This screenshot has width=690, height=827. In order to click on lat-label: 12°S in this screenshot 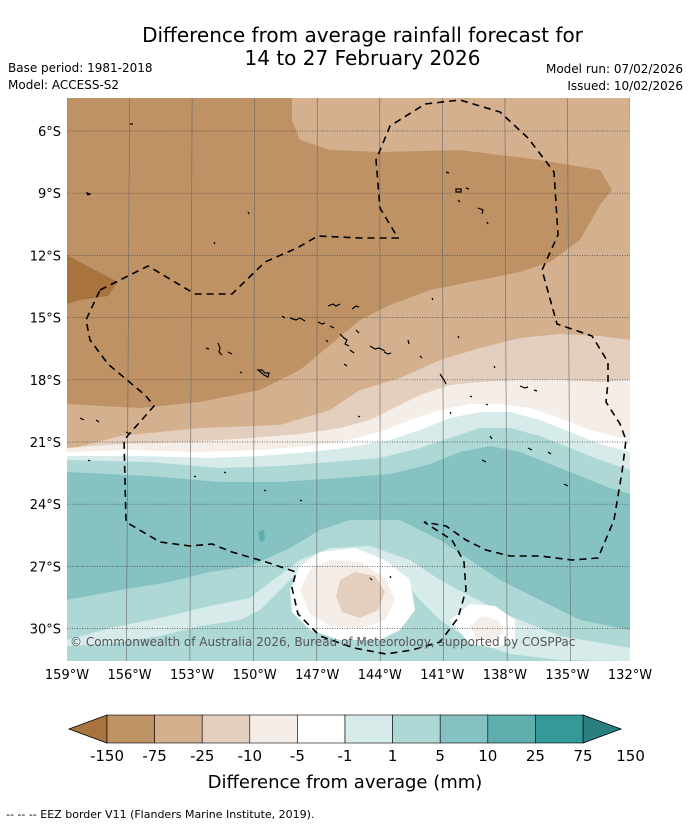, I will do `click(45, 256)`.